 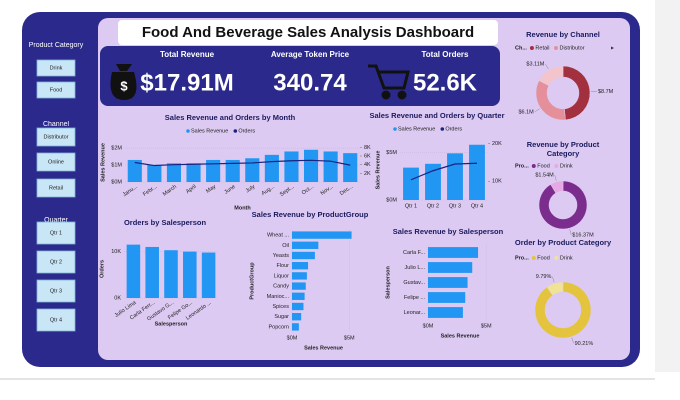 What do you see at coordinates (448, 231) in the screenshot?
I see `chart-title: Sales Revenue by Salesperson` at bounding box center [448, 231].